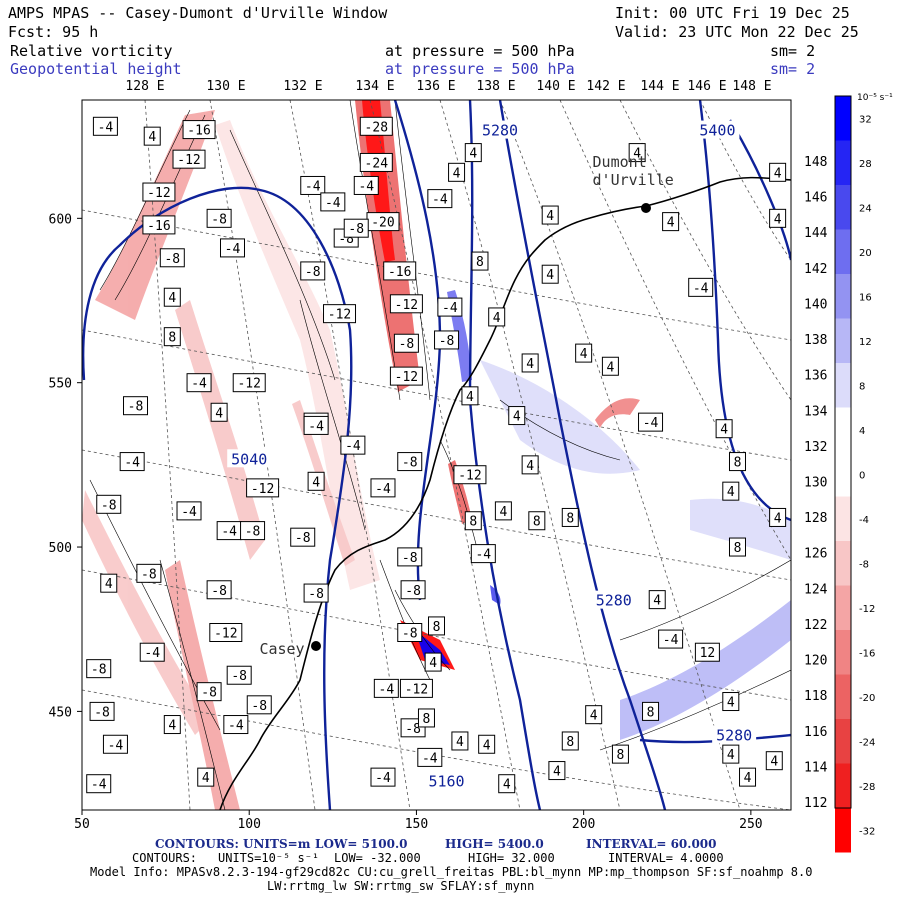 This screenshot has width=900, height=900. I want to click on colorbar-label: 12, so click(865, 342).